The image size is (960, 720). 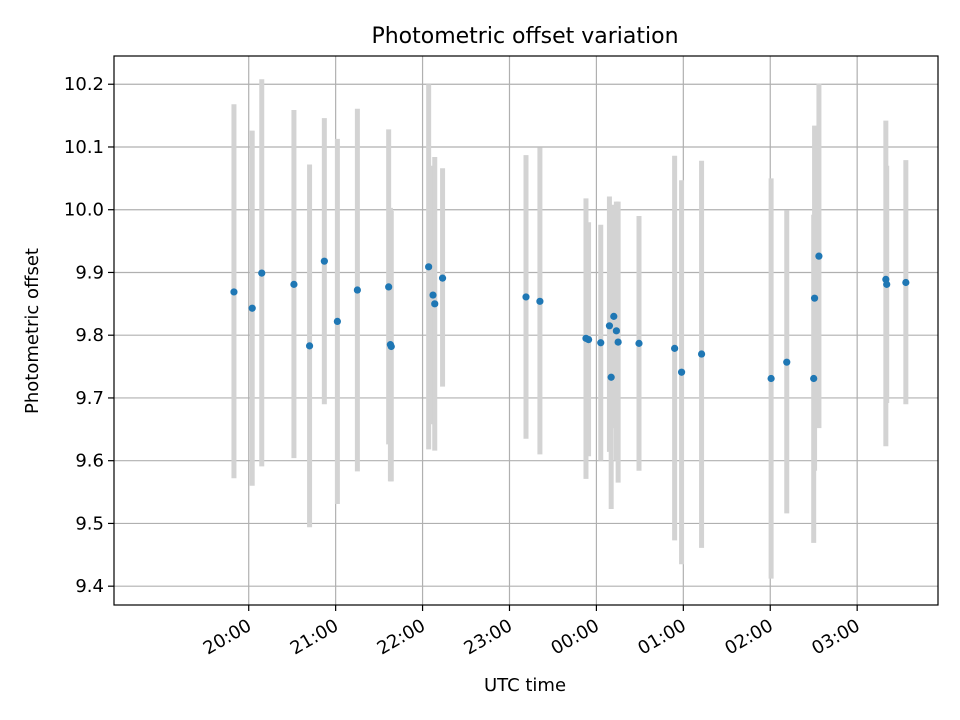 I want to click on y-tick-label: 9.4, so click(x=89, y=586).